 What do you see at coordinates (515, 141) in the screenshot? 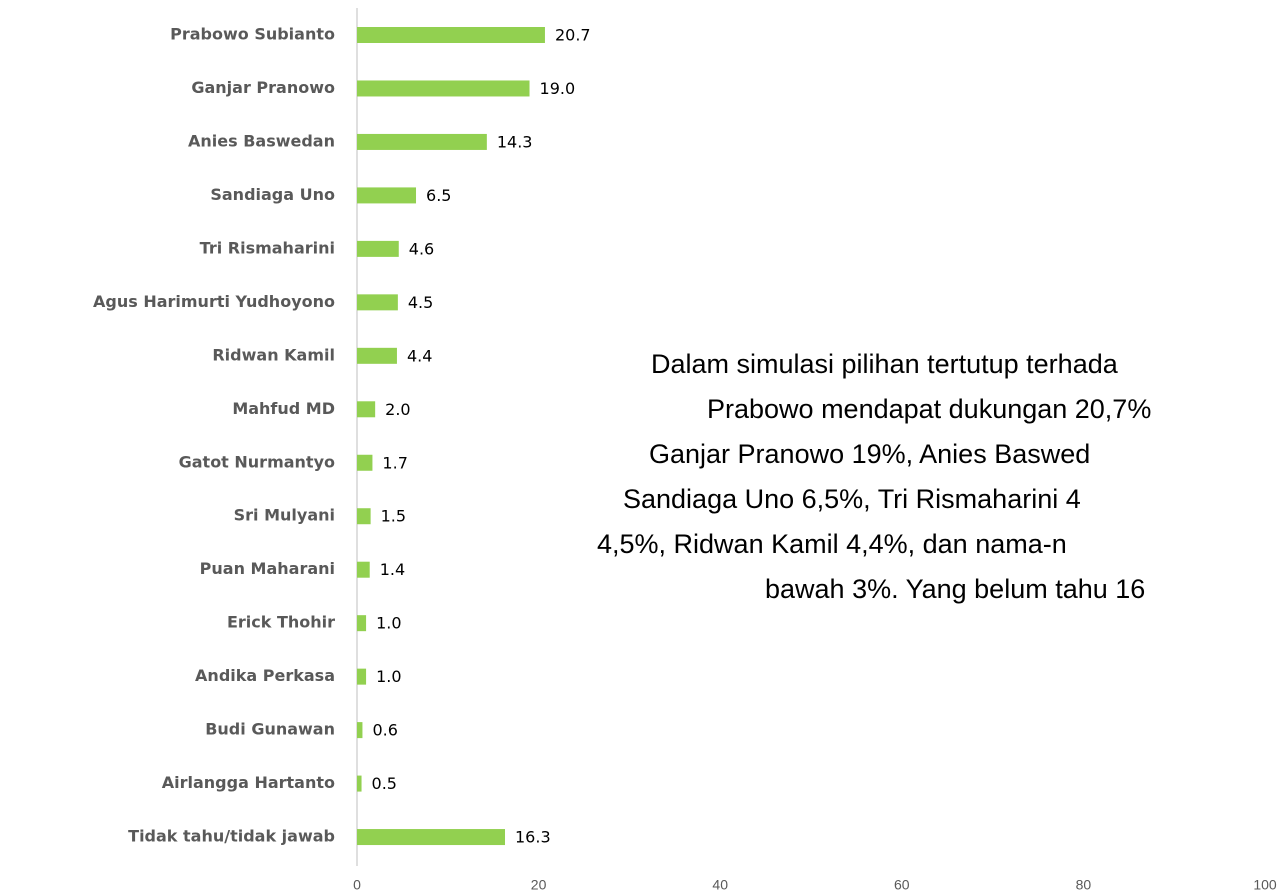
I see `value-label: 14.3` at bounding box center [515, 141].